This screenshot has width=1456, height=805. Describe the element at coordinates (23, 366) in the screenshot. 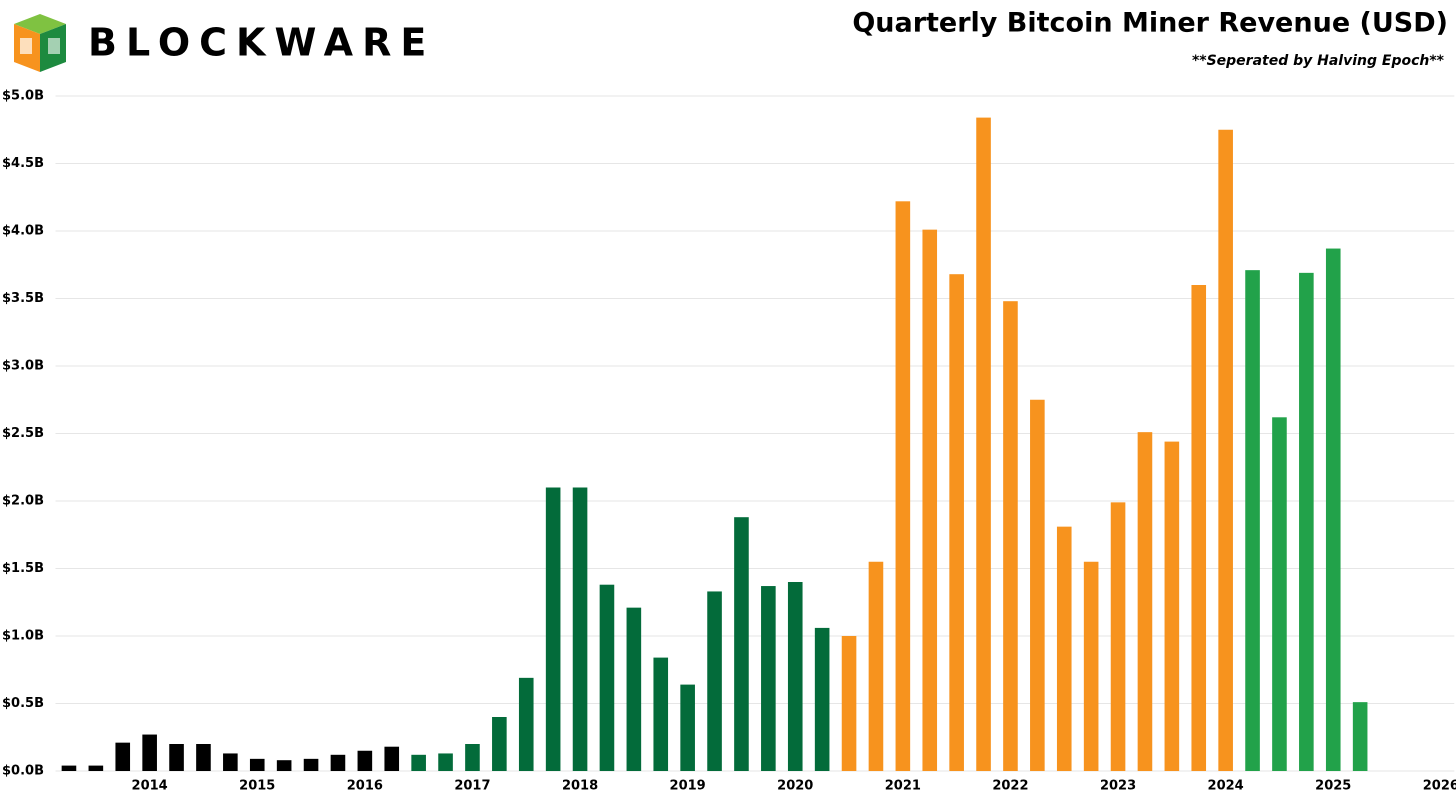

I see `y-tick-label: $3.0B` at that location.